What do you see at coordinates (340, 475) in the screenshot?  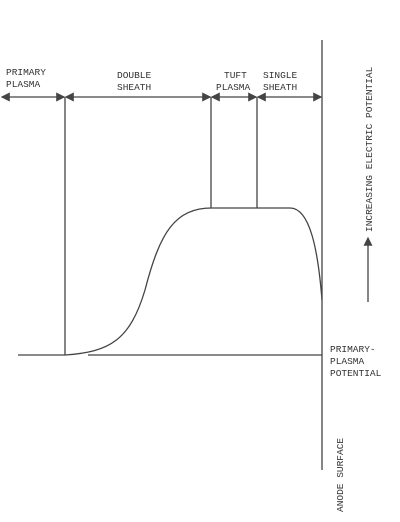 I see `anode-label: ANODE SURFACE` at bounding box center [340, 475].